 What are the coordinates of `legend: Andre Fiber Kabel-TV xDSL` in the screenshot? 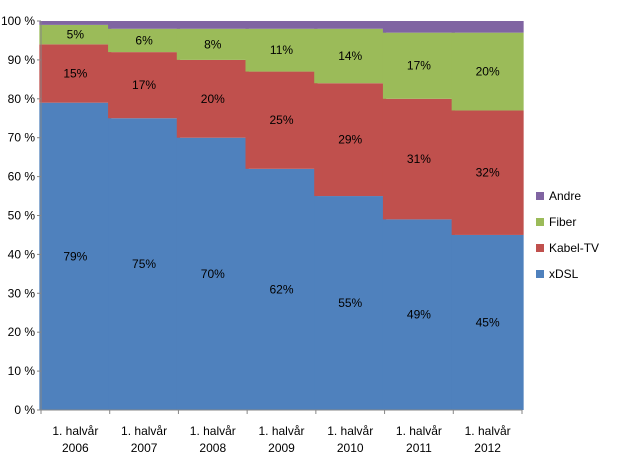 It's located at (567, 235).